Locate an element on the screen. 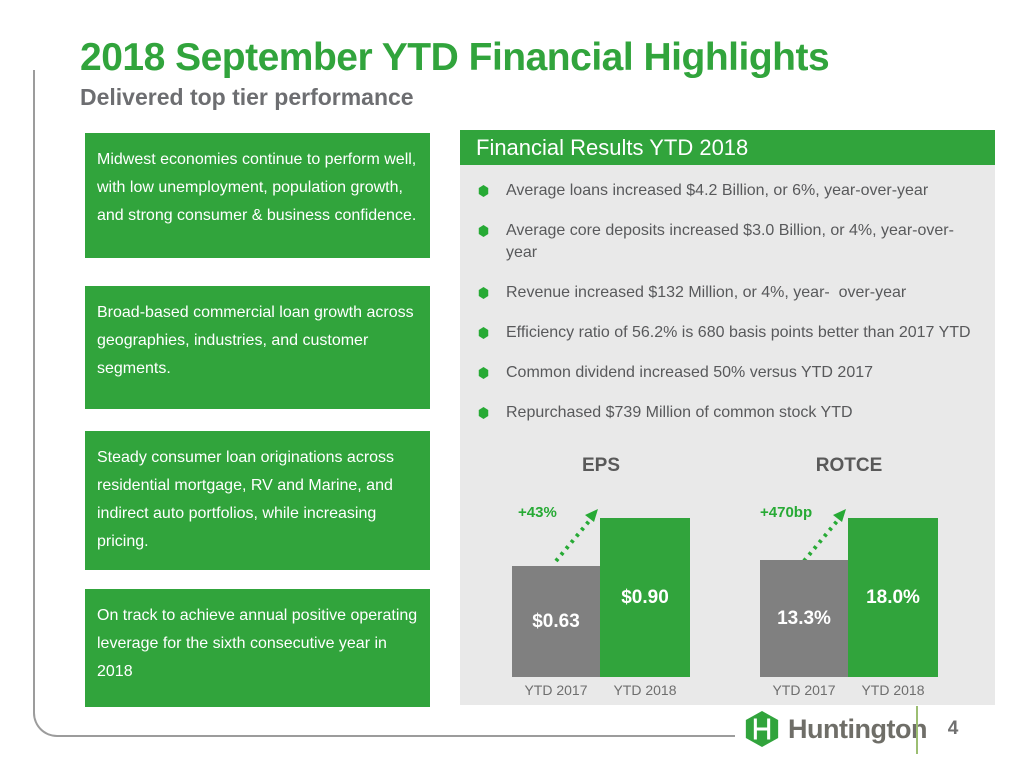 Image resolution: width=1024 pixels, height=768 pixels. bar-value-label: $0.90 is located at coordinates (645, 597).